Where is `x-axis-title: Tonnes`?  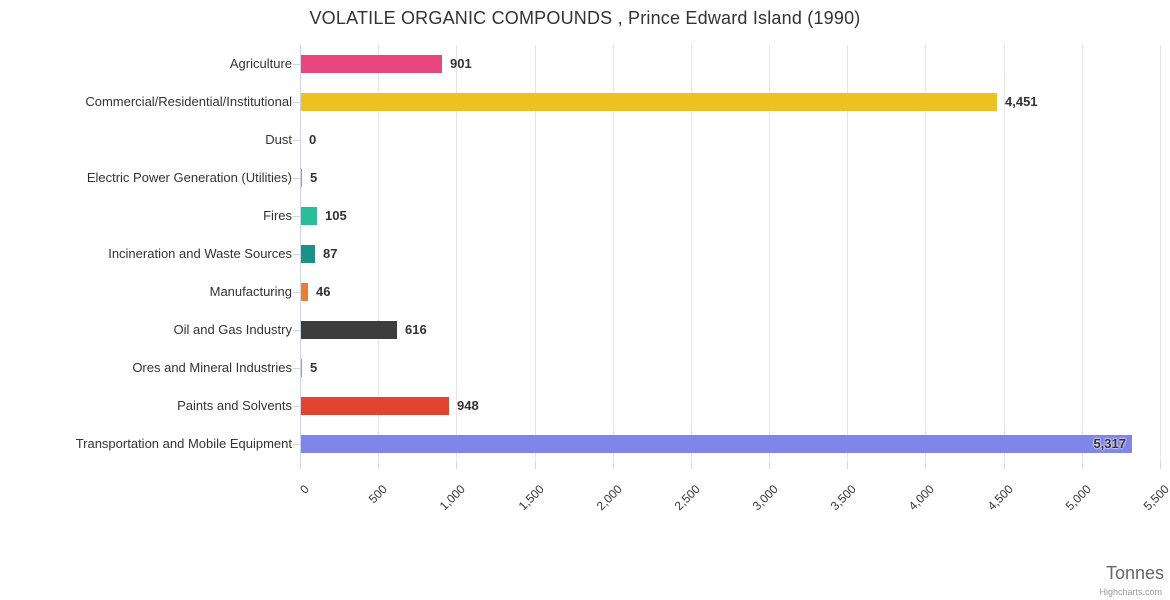 x-axis-title: Tonnes is located at coordinates (1134, 573).